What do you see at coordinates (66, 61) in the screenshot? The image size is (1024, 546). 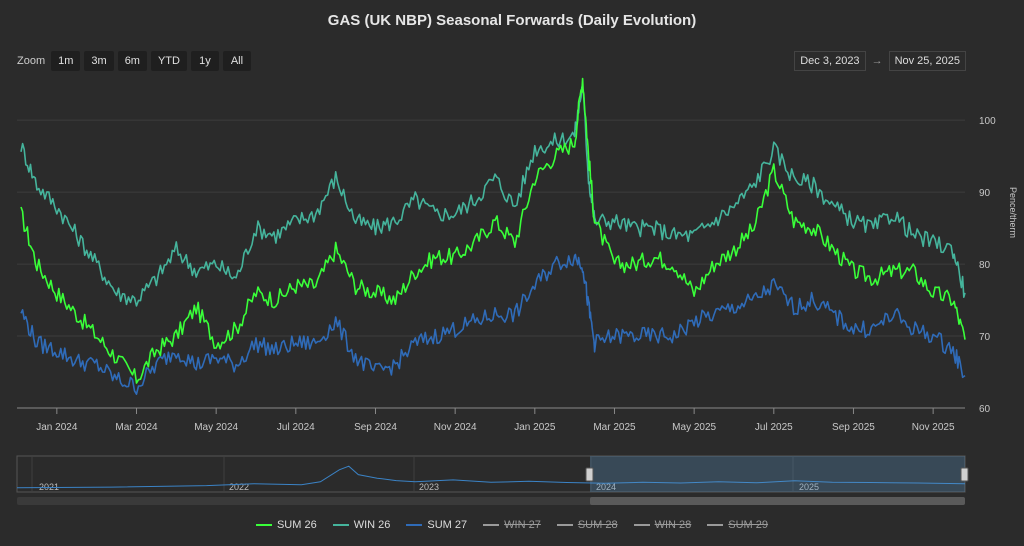 I see `zoom-1m-button: 1m` at bounding box center [66, 61].